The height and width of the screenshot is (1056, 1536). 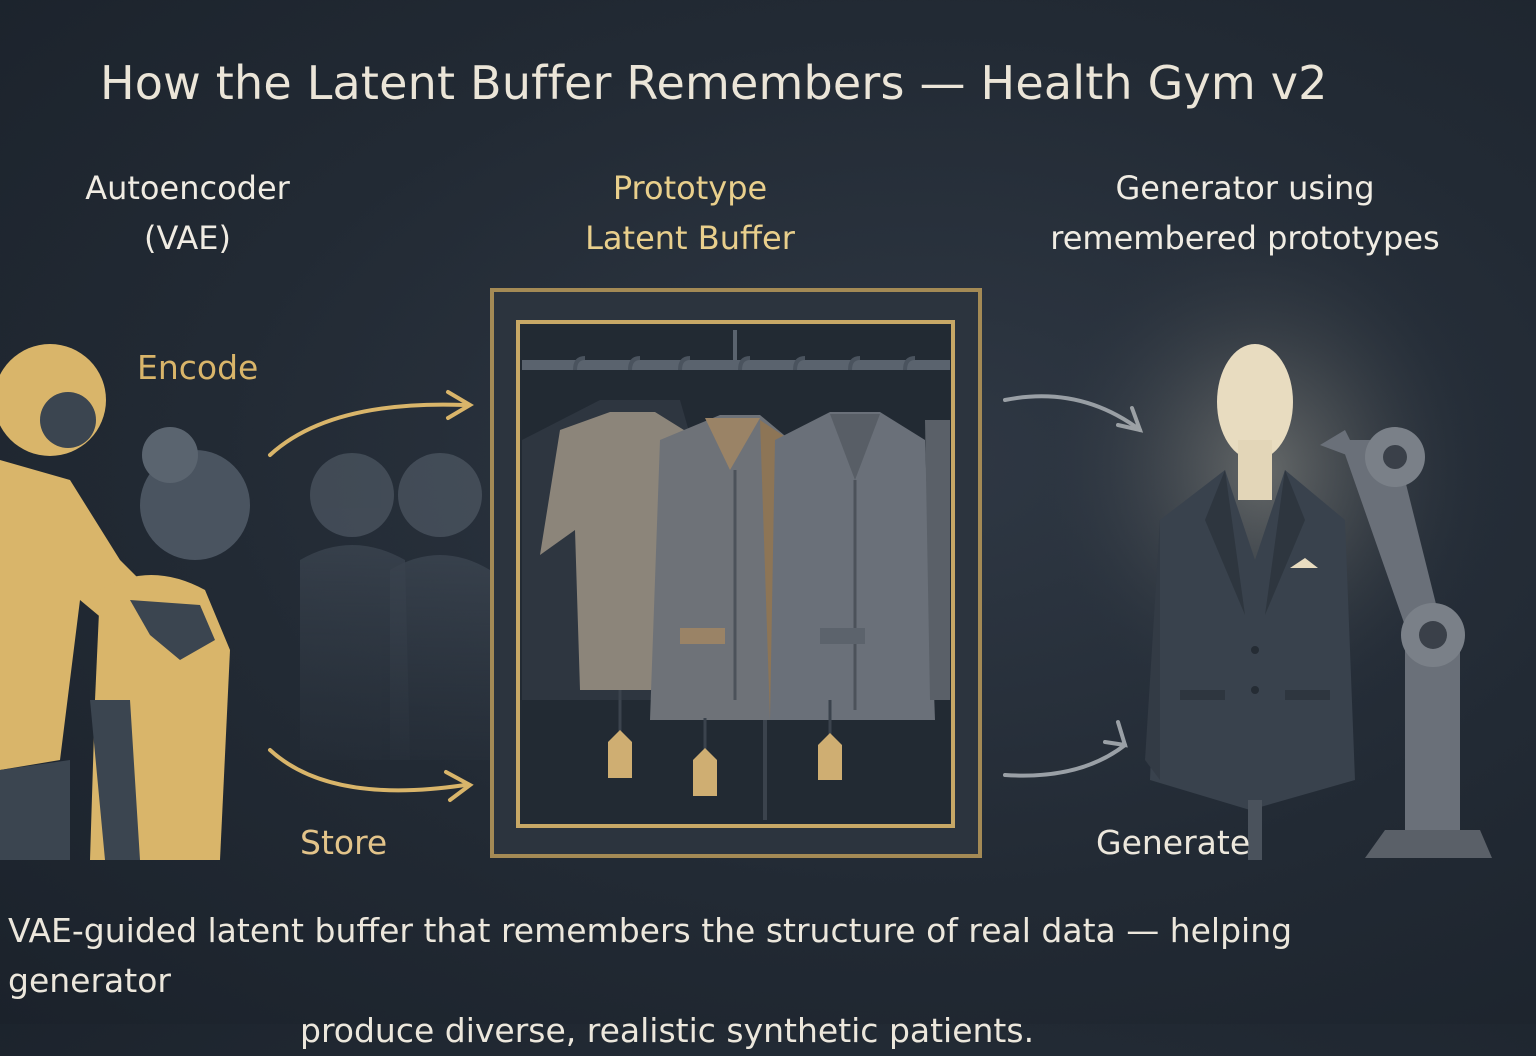 What do you see at coordinates (344, 842) in the screenshot?
I see `store-label: Store` at bounding box center [344, 842].